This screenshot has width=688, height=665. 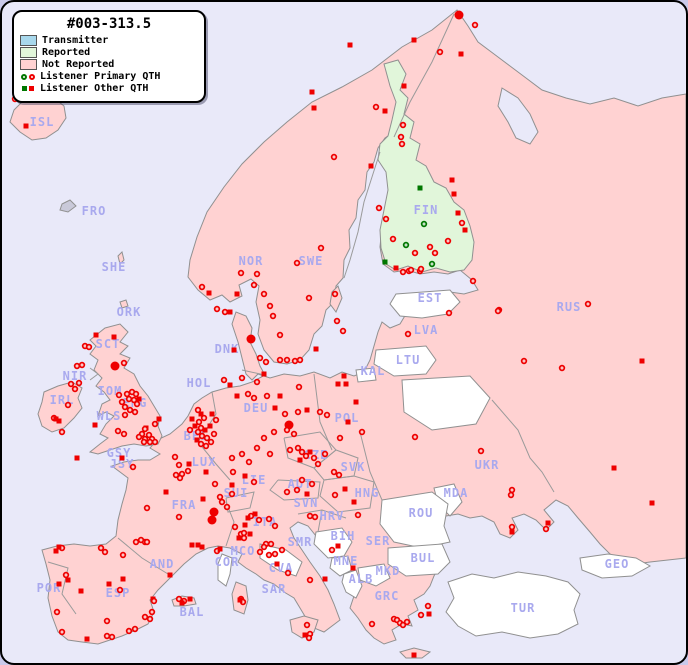 I want to click on country-label-and: AND, so click(x=162, y=564).